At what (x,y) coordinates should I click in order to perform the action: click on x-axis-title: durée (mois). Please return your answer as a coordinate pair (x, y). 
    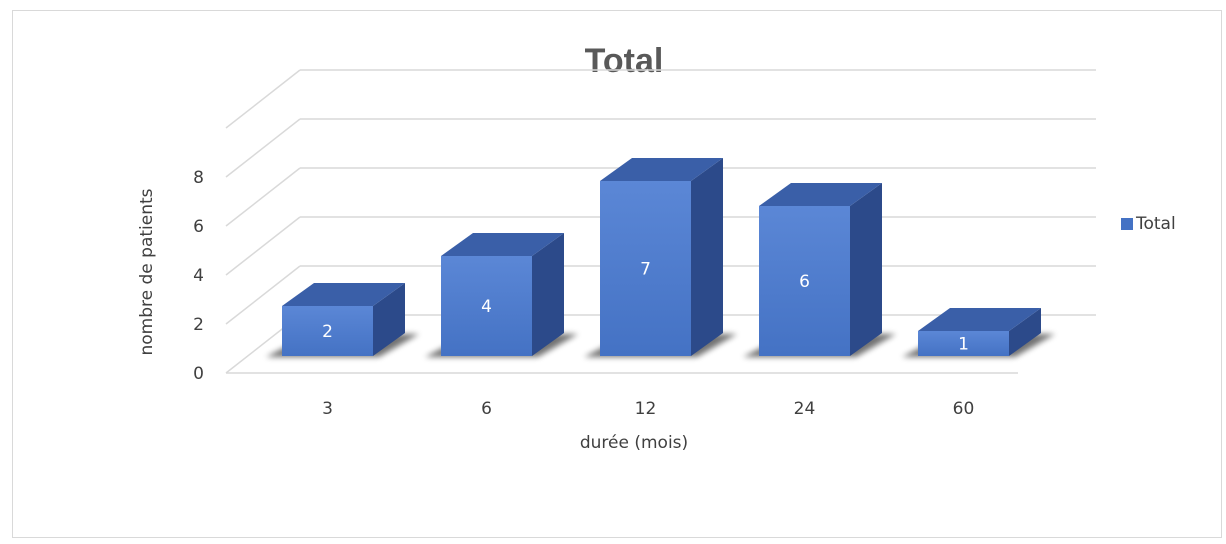
    Looking at the image, I should click on (634, 443).